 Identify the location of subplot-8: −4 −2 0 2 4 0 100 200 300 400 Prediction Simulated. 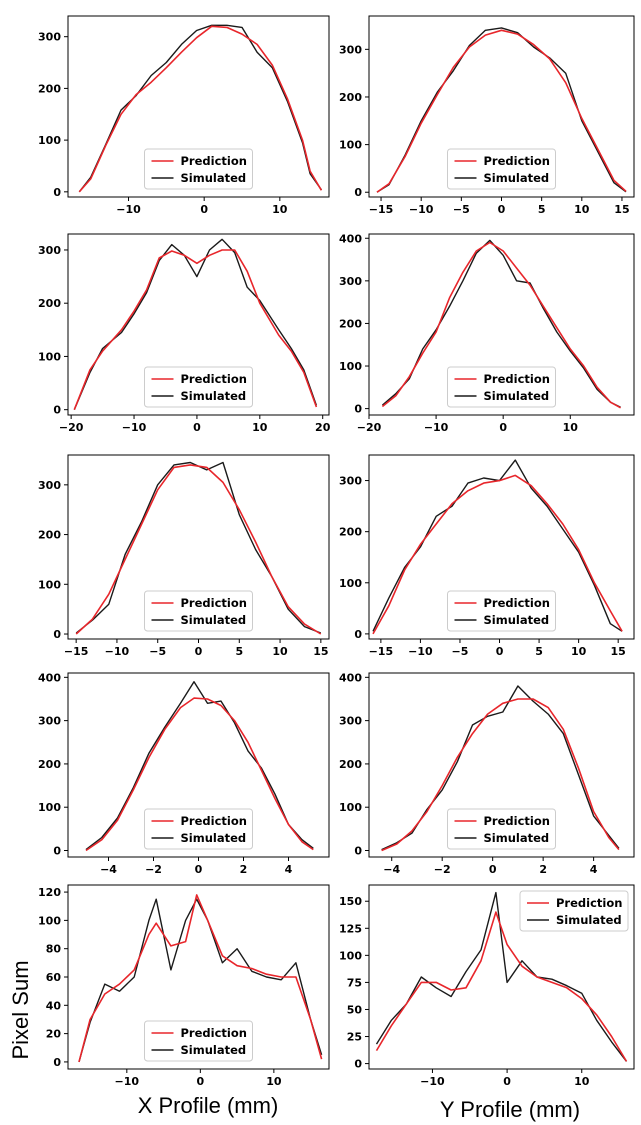
(487, 773).